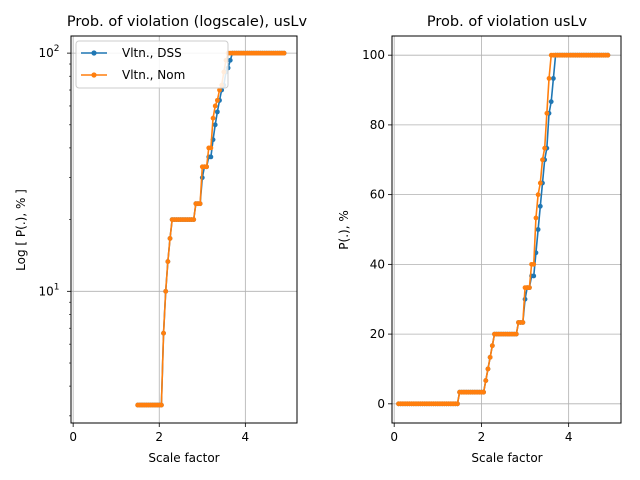 This screenshot has height=480, width=640. I want to click on legend: Vltn., DSS Vltn., Nom, so click(152, 64).